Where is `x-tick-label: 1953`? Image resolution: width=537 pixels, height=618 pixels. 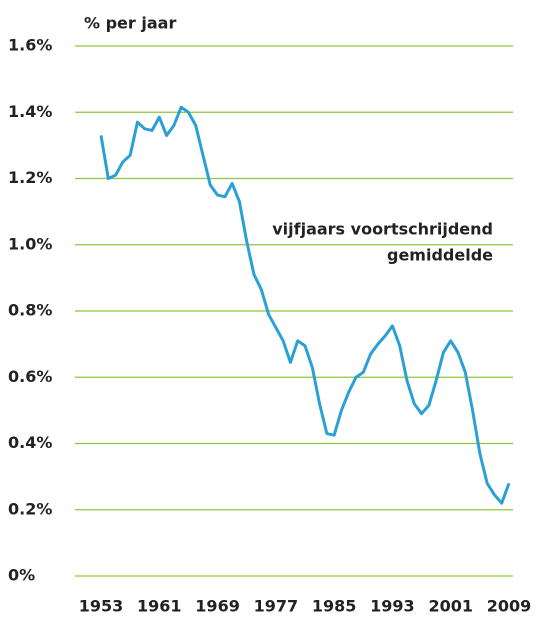
x-tick-label: 1953 is located at coordinates (101, 606).